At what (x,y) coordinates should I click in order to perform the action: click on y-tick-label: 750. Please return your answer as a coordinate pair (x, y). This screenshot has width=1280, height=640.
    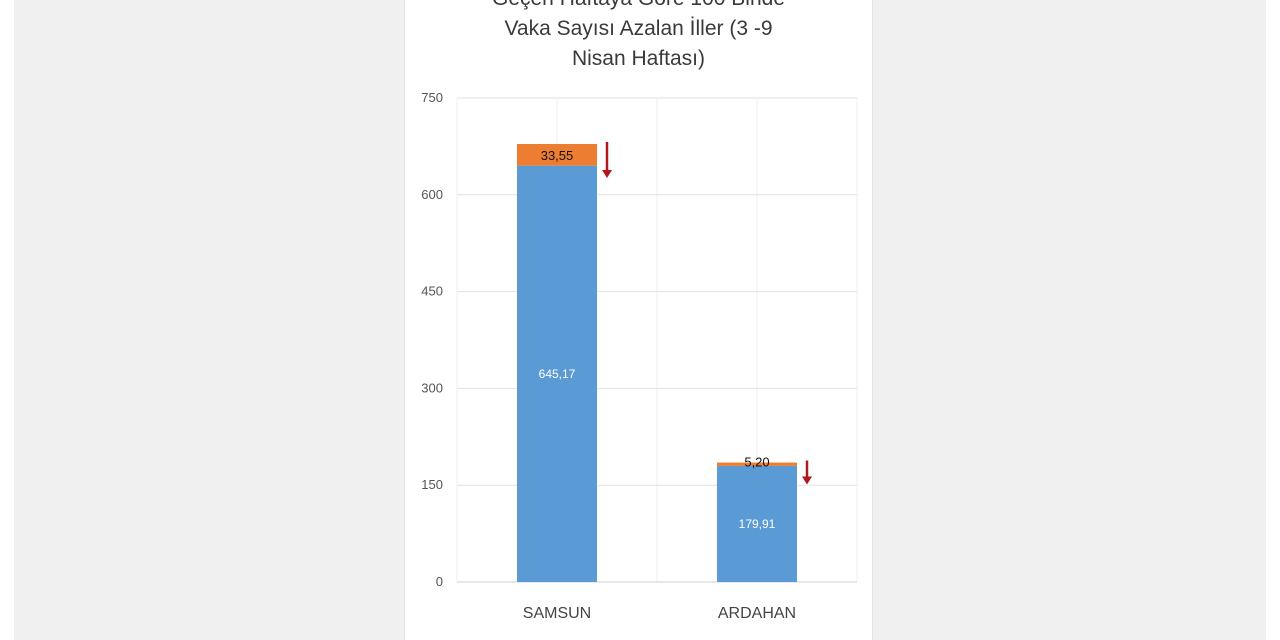
    Looking at the image, I should click on (432, 97).